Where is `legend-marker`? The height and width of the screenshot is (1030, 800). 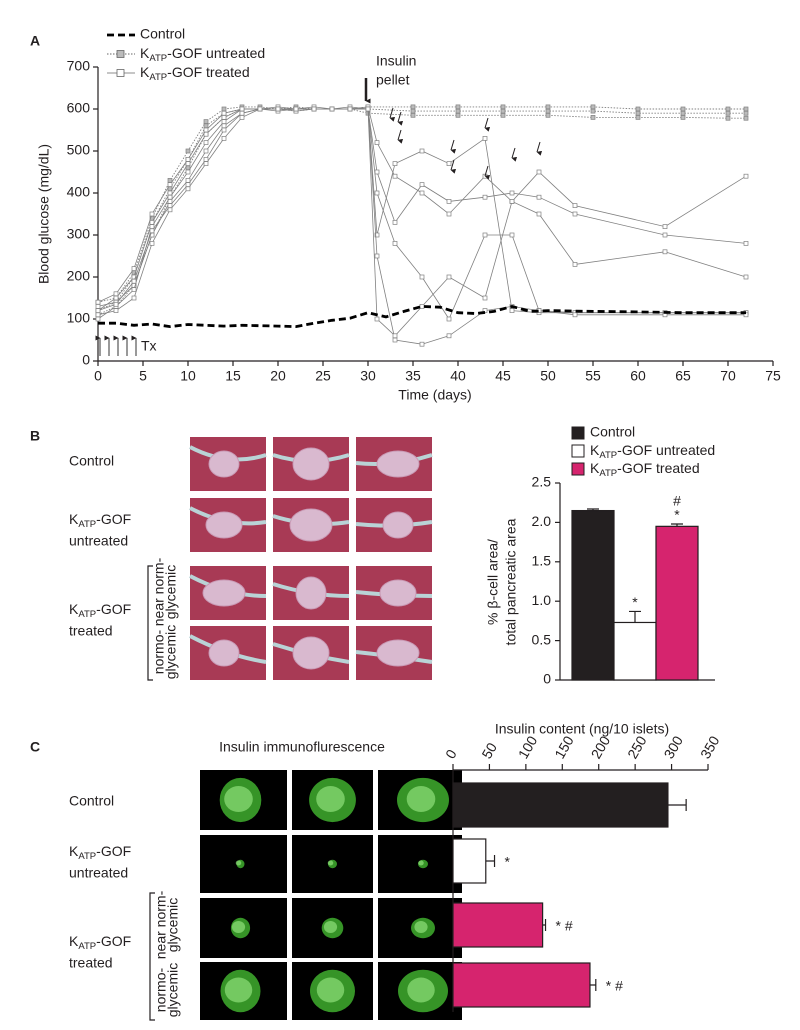 legend-marker is located at coordinates (120, 54).